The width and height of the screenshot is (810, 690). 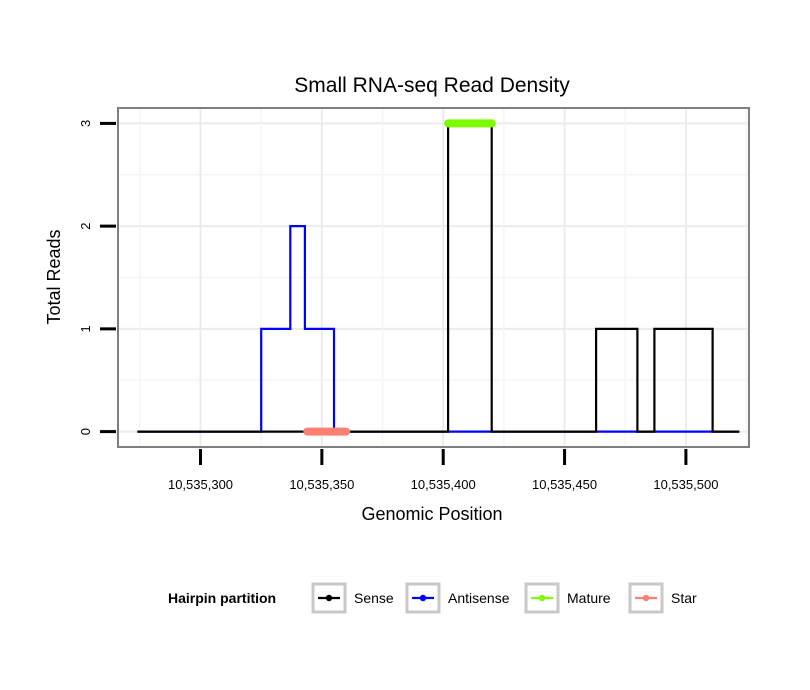 I want to click on legend-title: Hairpin partition, so click(x=222, y=598).